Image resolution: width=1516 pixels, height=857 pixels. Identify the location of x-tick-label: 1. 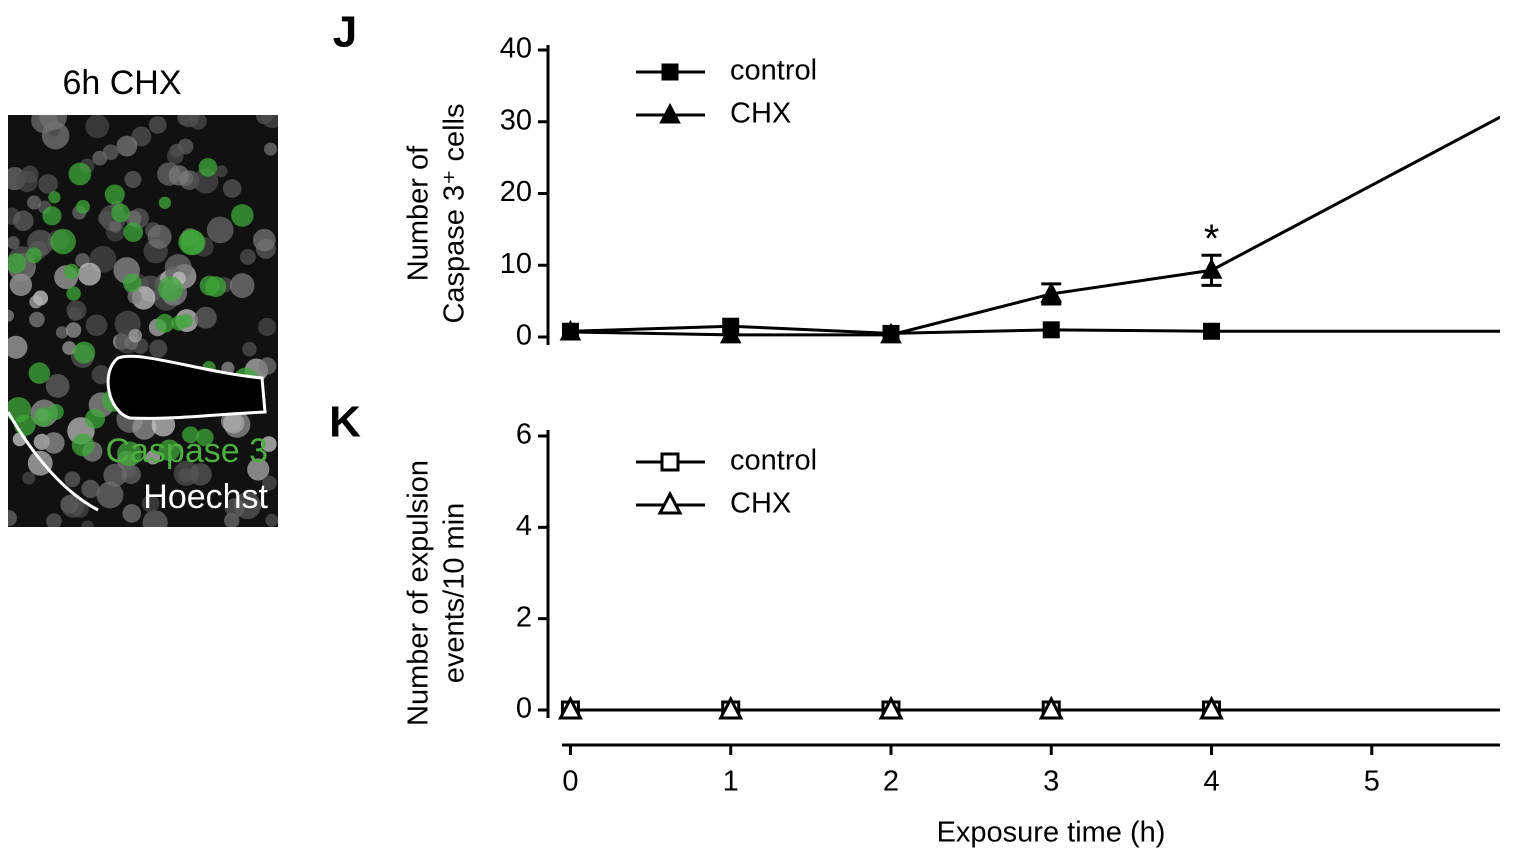
(731, 782).